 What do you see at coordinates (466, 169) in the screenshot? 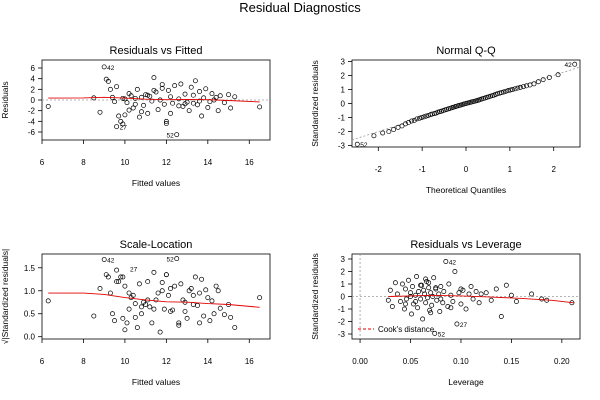
I see `normal-qq-xtick-label: 0` at bounding box center [466, 169].